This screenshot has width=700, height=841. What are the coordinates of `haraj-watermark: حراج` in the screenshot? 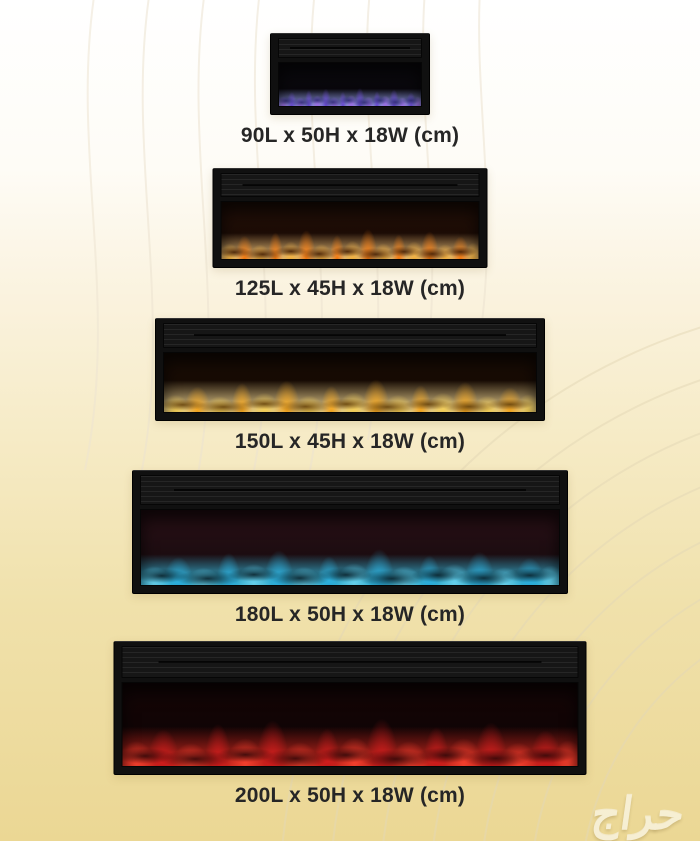 It's located at (638, 814).